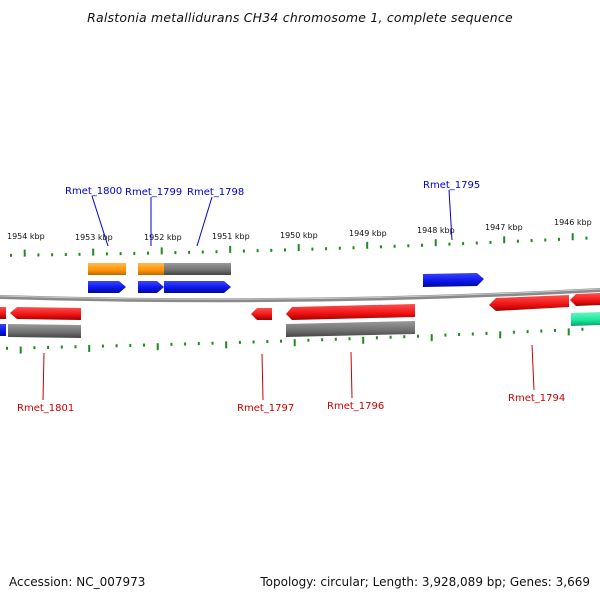 The width and height of the screenshot is (600, 600). Describe the element at coordinates (536, 398) in the screenshot. I see `gene-label-rmet-1794: Rmet_1794` at that location.